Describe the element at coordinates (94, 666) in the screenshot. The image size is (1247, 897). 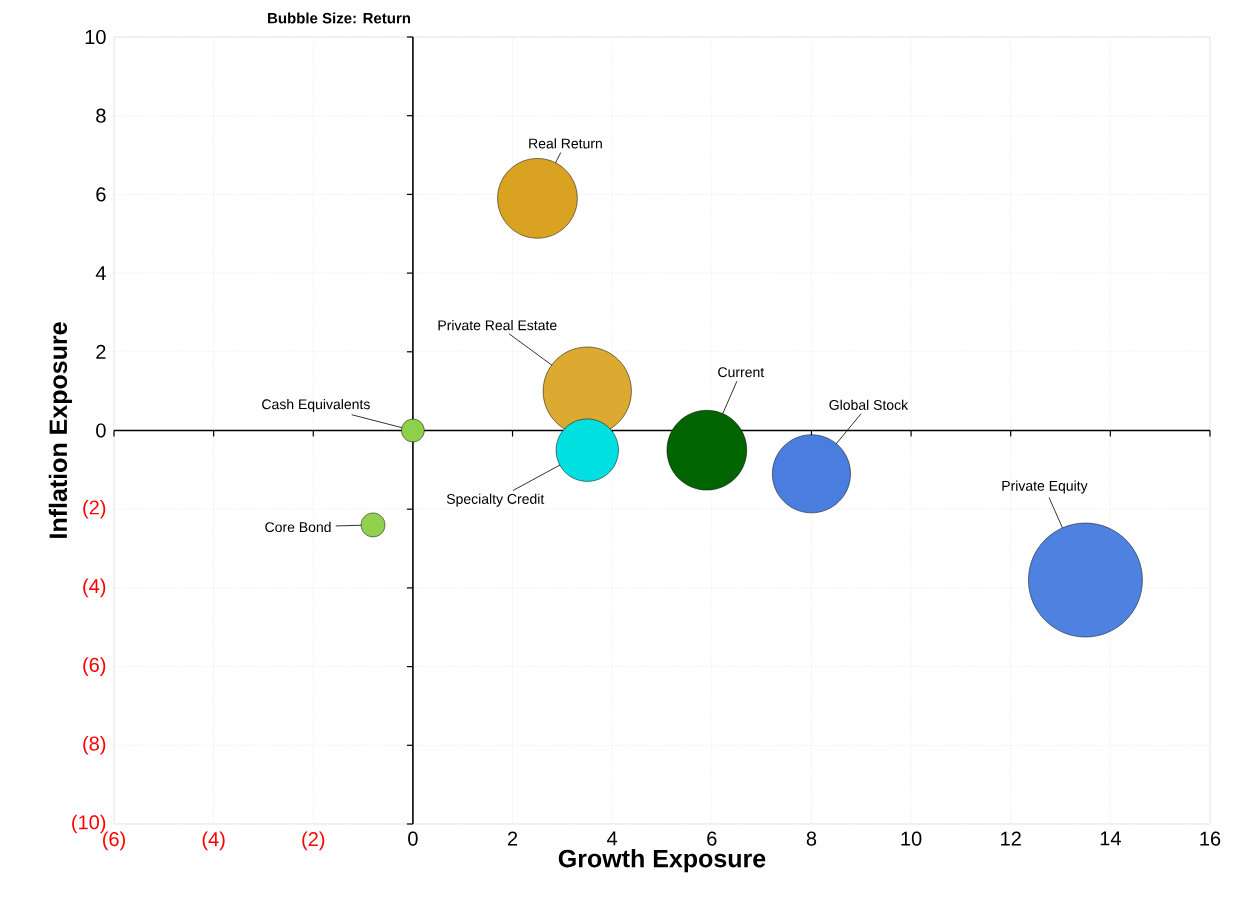
I see `y-tick-label: (6)` at that location.